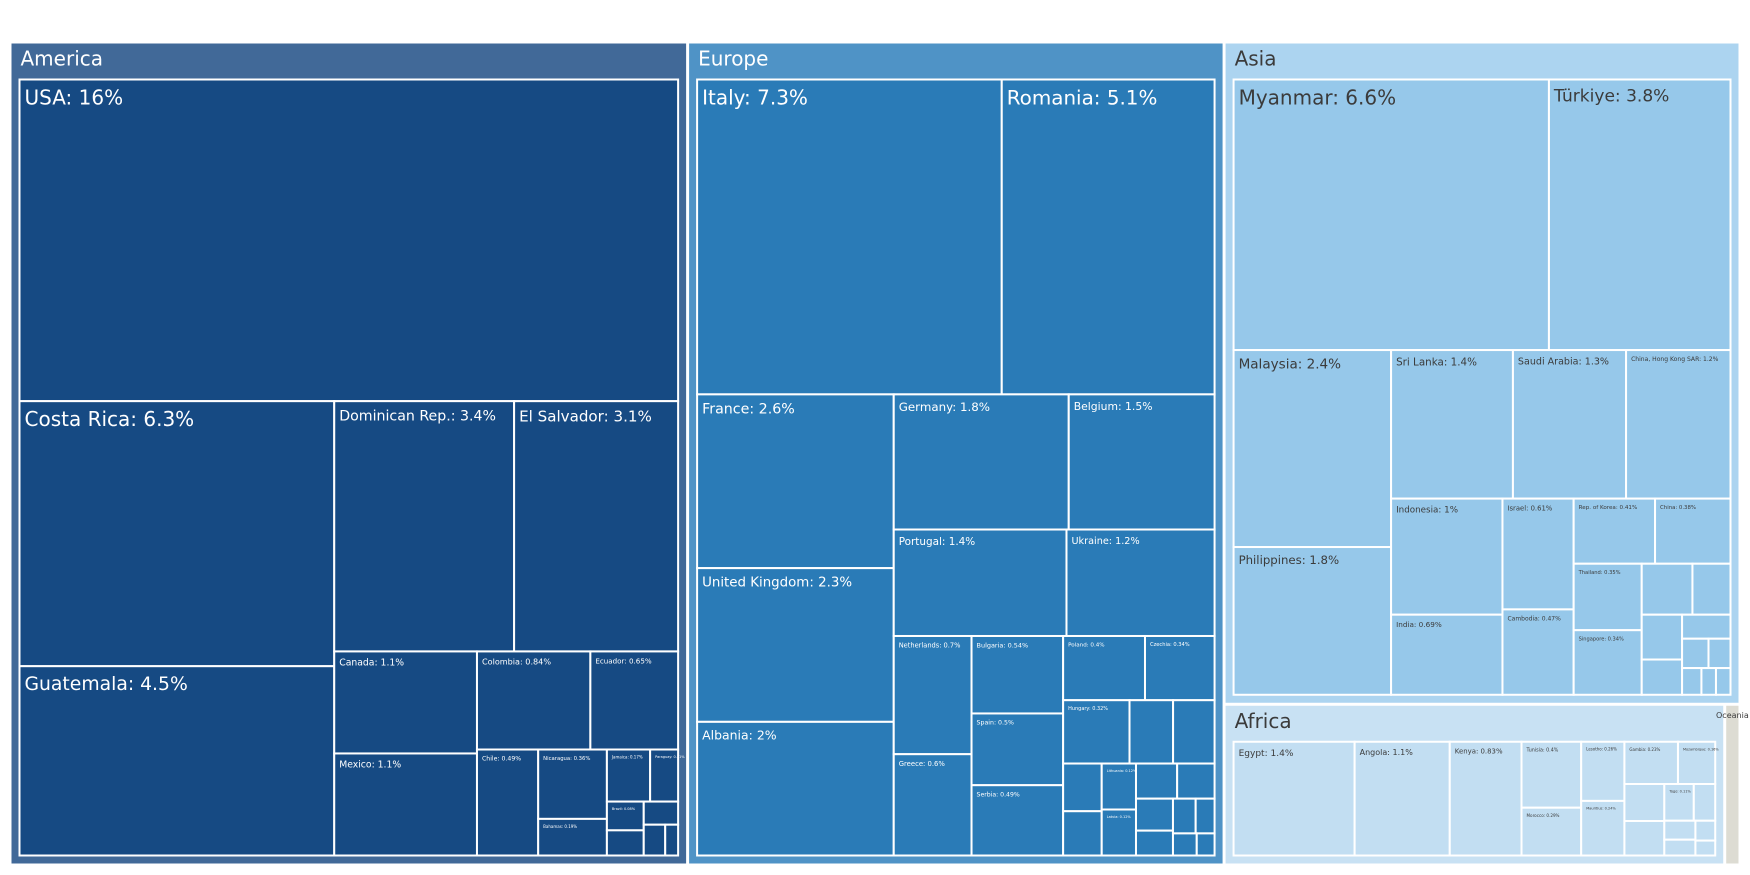  What do you see at coordinates (981, 462) in the screenshot?
I see `tile-germany` at bounding box center [981, 462].